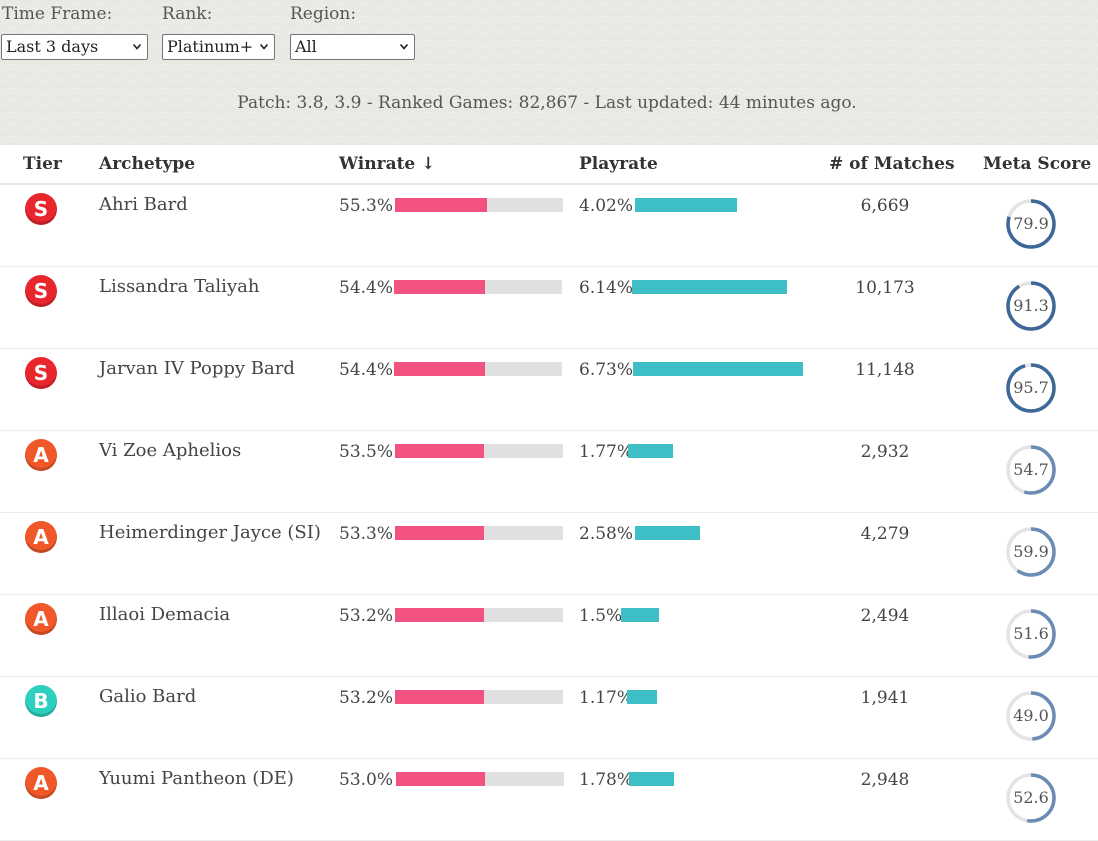  What do you see at coordinates (1031, 552) in the screenshot?
I see `meta-score-ring: 59.9` at bounding box center [1031, 552].